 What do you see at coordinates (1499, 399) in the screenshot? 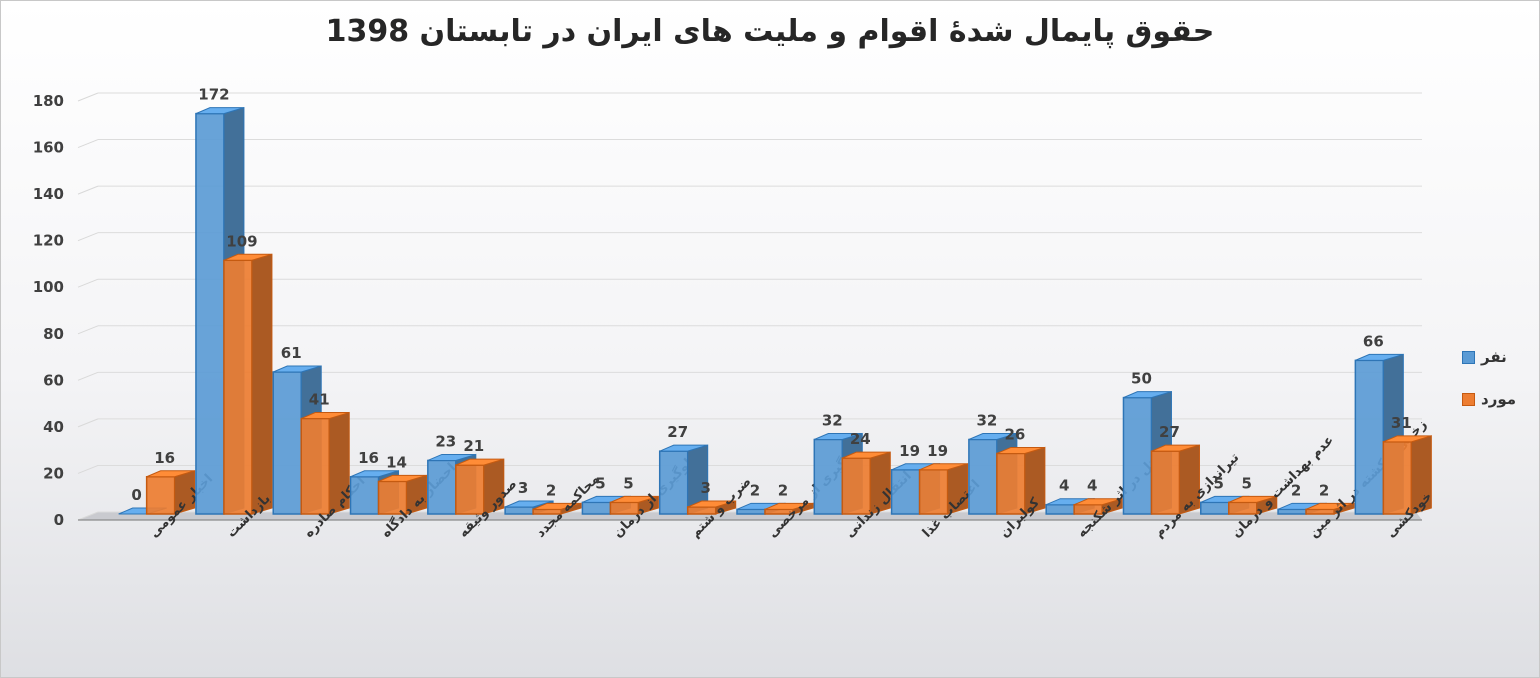
I see `legend-label-series-2: مورد` at bounding box center [1499, 399].